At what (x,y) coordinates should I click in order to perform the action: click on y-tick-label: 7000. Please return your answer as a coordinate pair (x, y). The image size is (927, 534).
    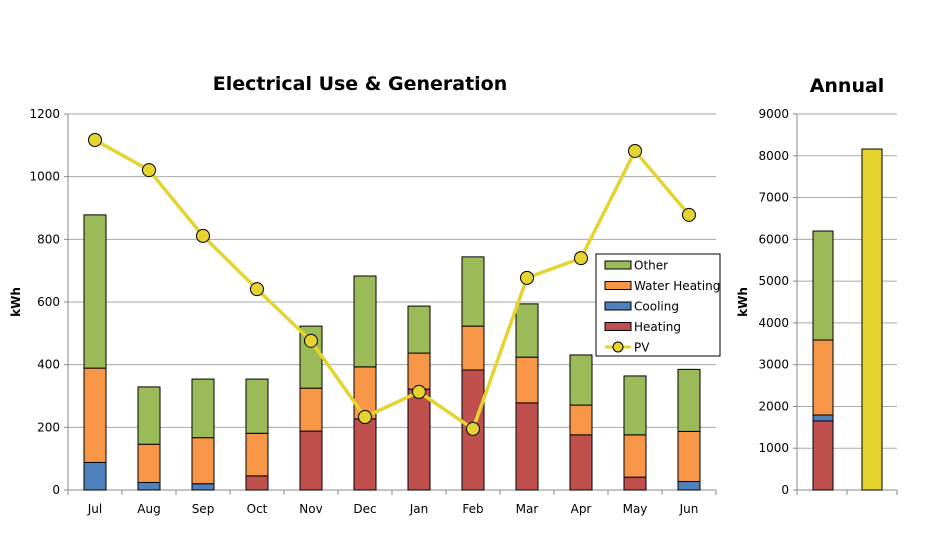
    Looking at the image, I should click on (773, 198).